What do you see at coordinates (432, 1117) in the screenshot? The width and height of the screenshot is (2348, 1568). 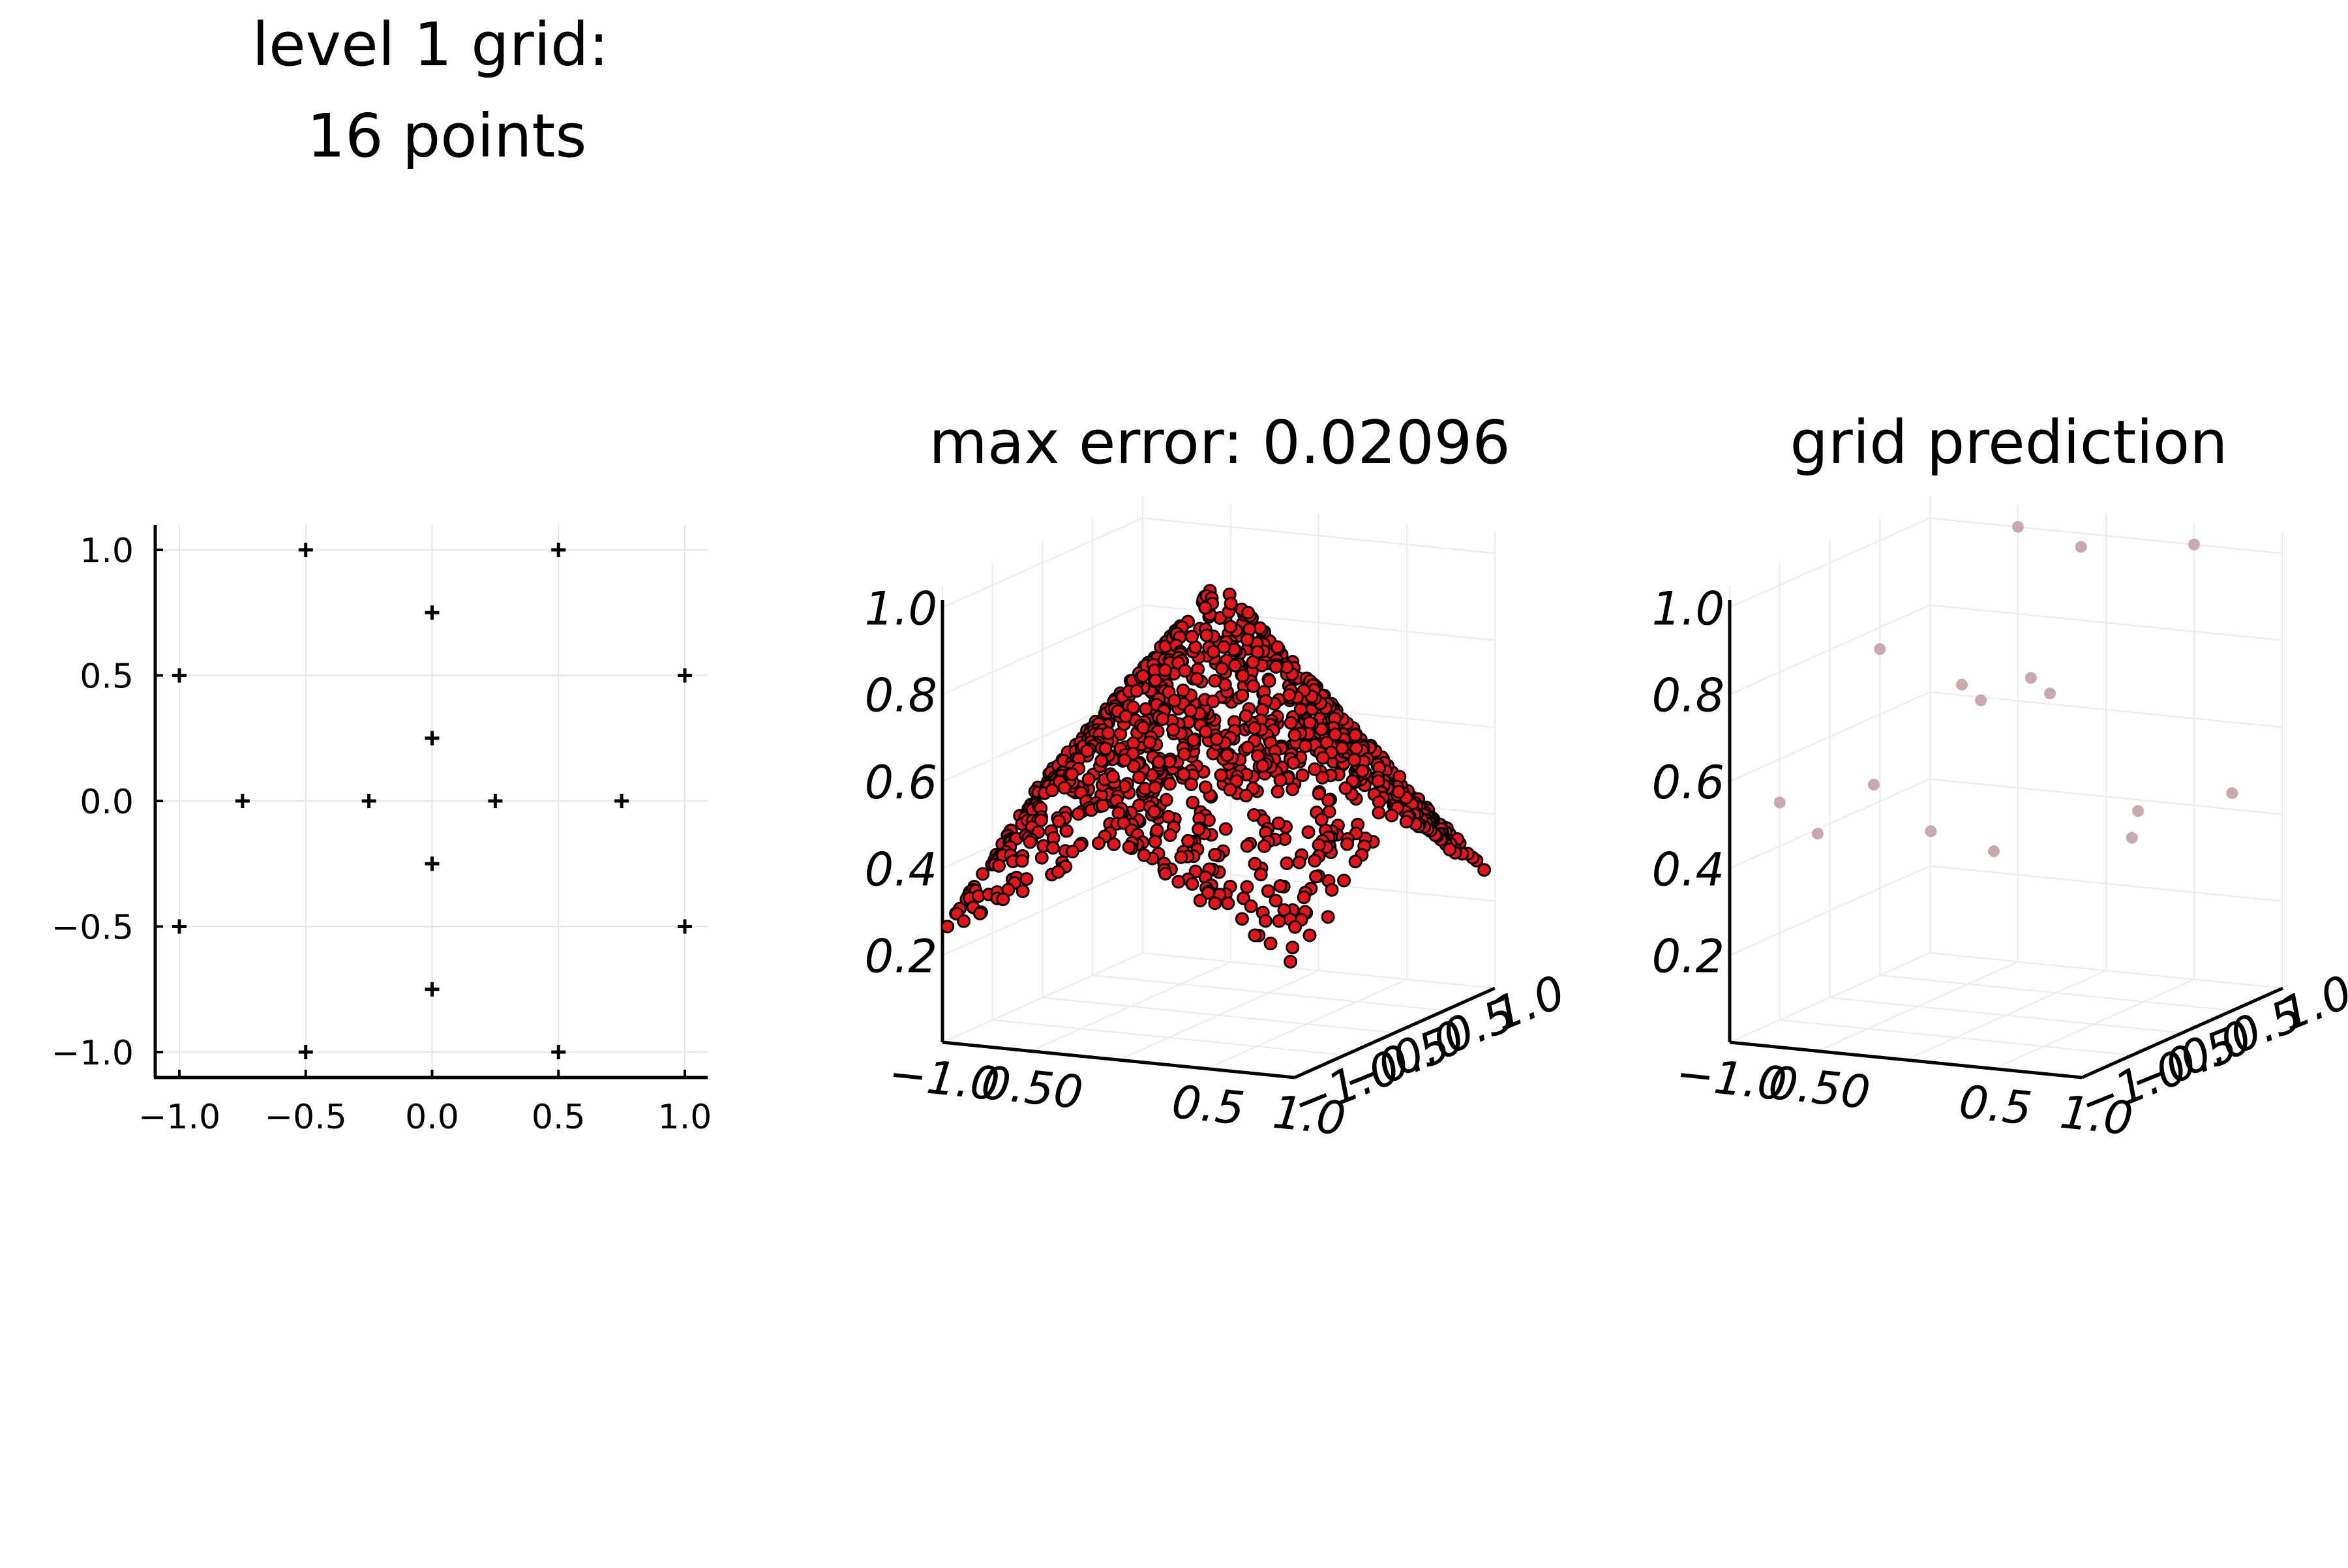 I see `panel1-x-tick-label: 0.0` at bounding box center [432, 1117].